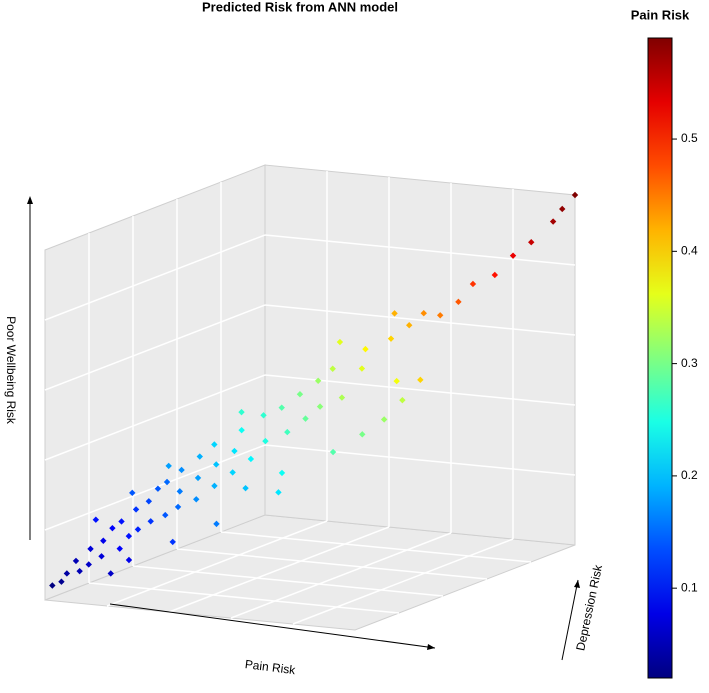 The image size is (709, 693). I want to click on colorbar-tick-label: 0.4, so click(689, 251).